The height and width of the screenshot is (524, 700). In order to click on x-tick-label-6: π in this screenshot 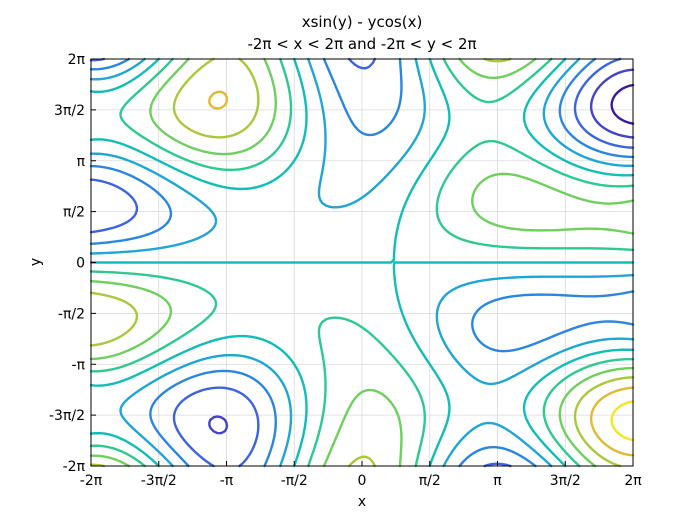, I will do `click(497, 481)`.